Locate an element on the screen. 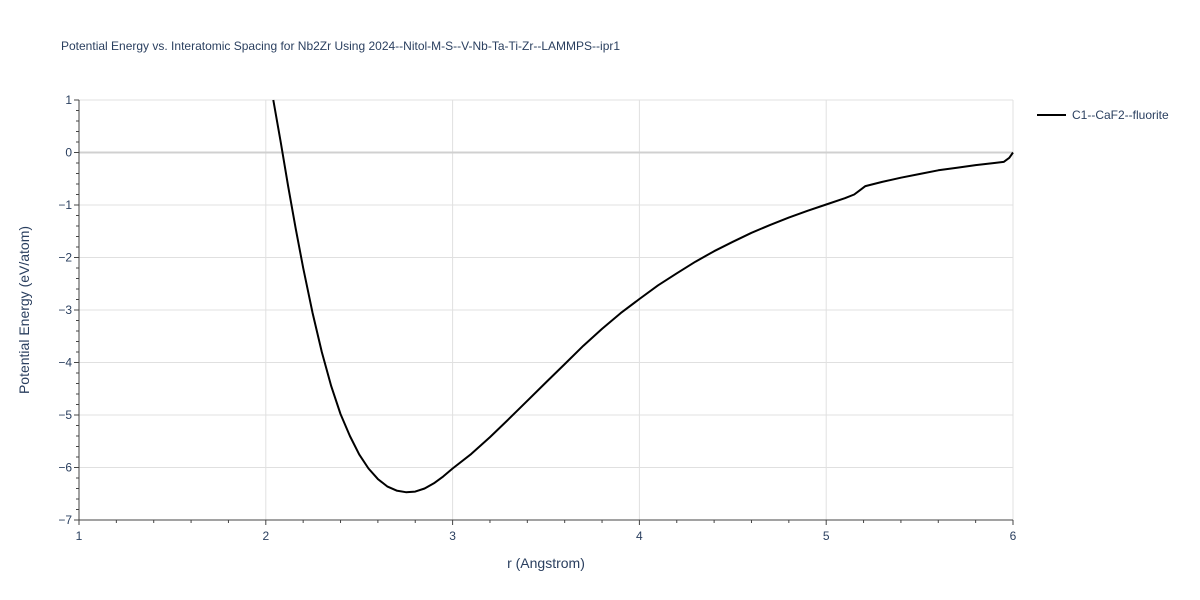 The height and width of the screenshot is (600, 1200). y-tick-label: −5 is located at coordinates (65, 415).